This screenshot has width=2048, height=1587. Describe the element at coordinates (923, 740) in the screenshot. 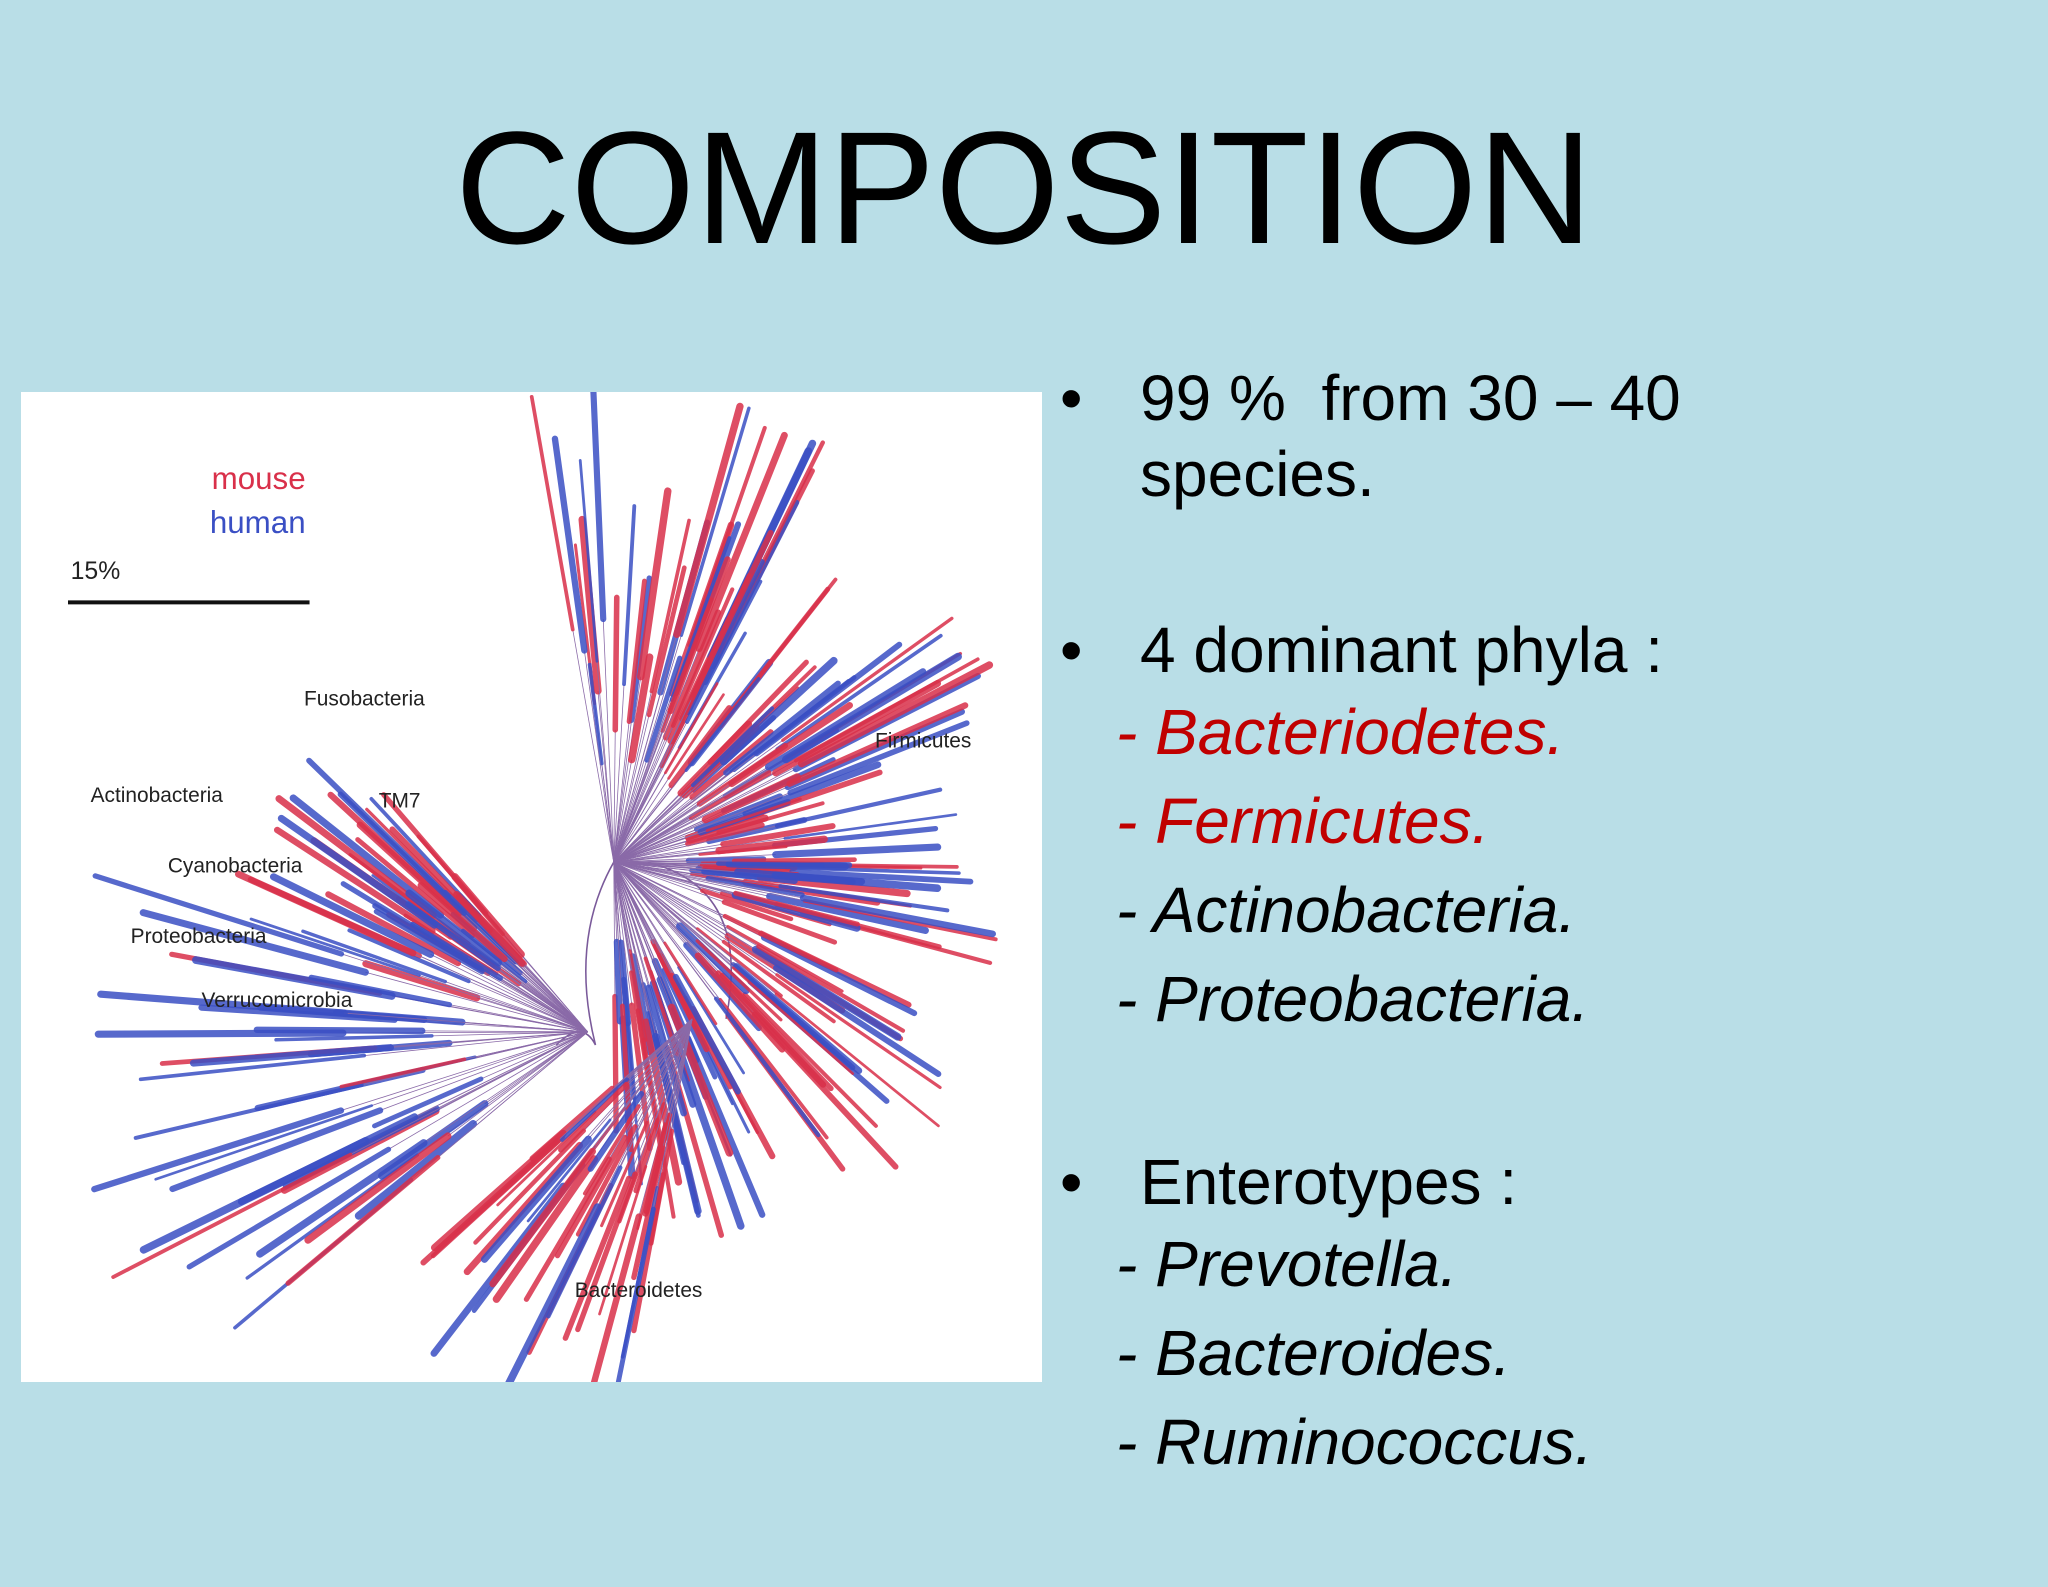

I see `phylum-label: Firmicutes` at that location.